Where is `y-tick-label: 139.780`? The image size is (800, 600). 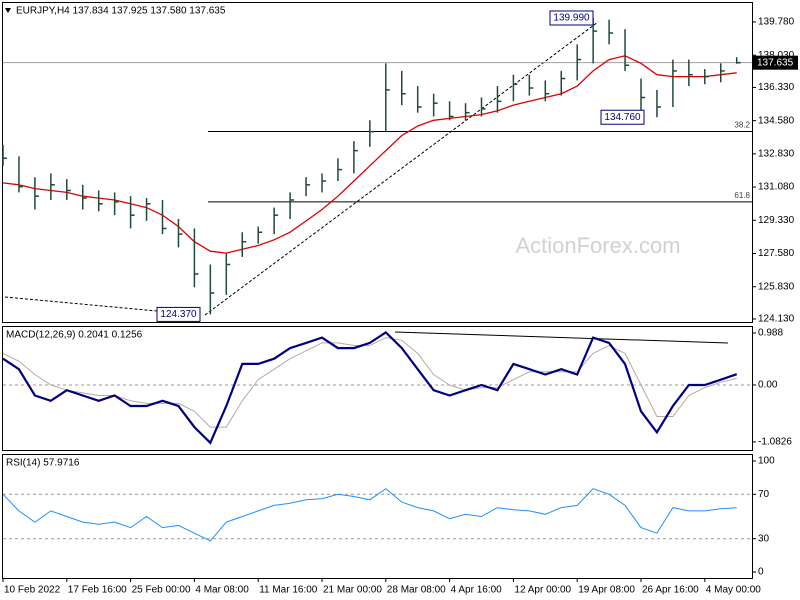 y-tick-label: 139.780 is located at coordinates (776, 22).